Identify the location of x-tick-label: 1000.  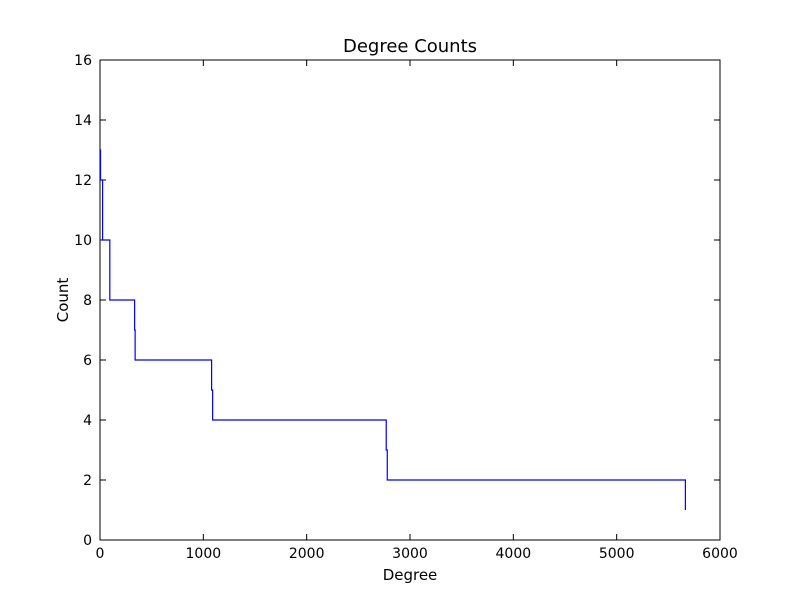
(204, 554).